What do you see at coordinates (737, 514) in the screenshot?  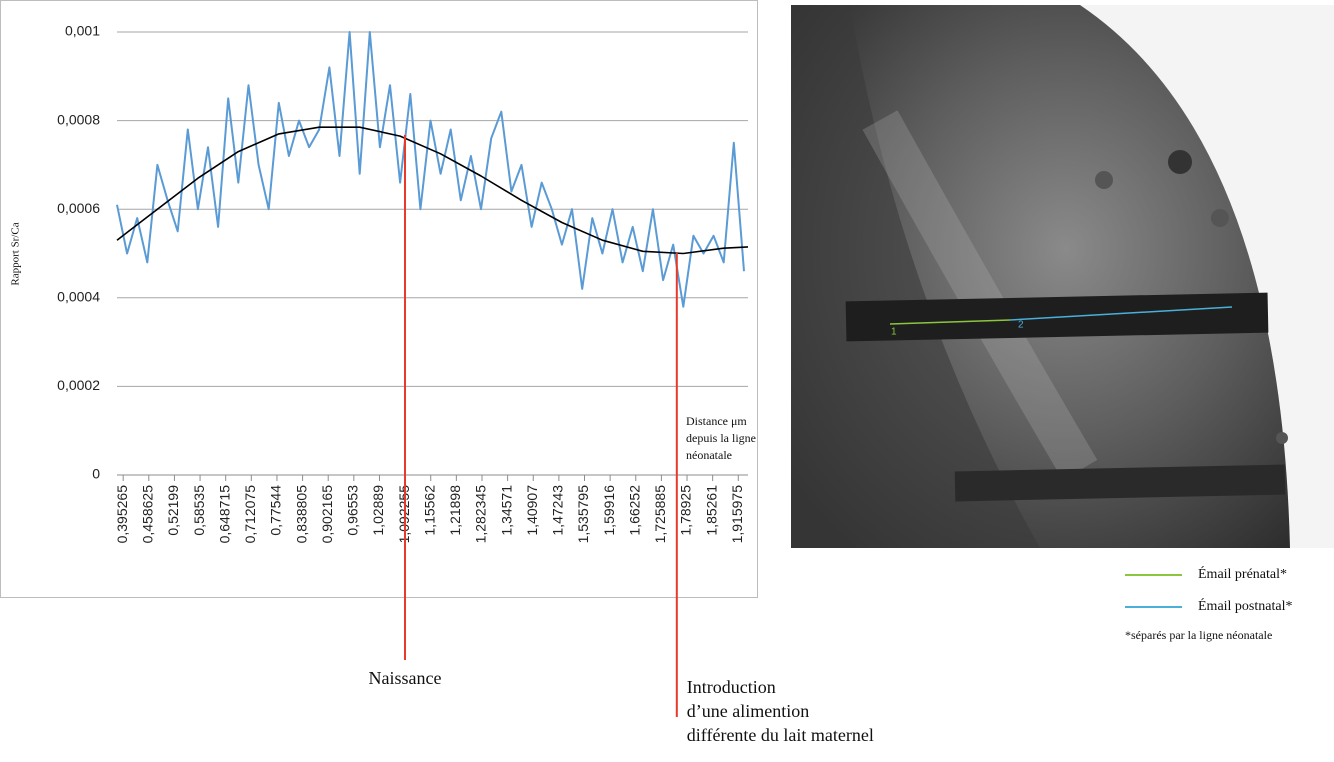 I see `x-tick-label: 1,915975` at bounding box center [737, 514].